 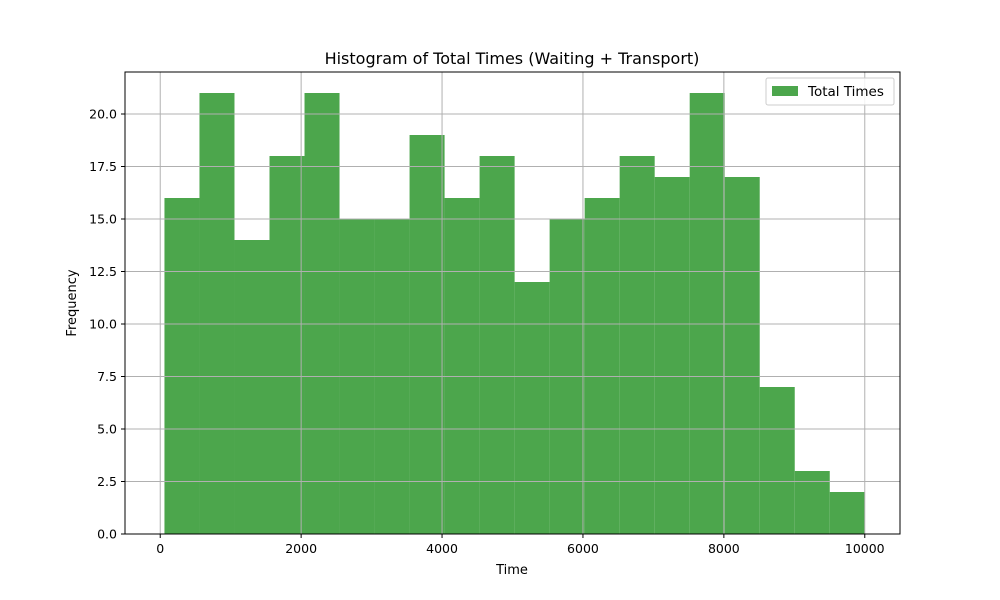 I want to click on x-tick-label: 10000, so click(x=865, y=548).